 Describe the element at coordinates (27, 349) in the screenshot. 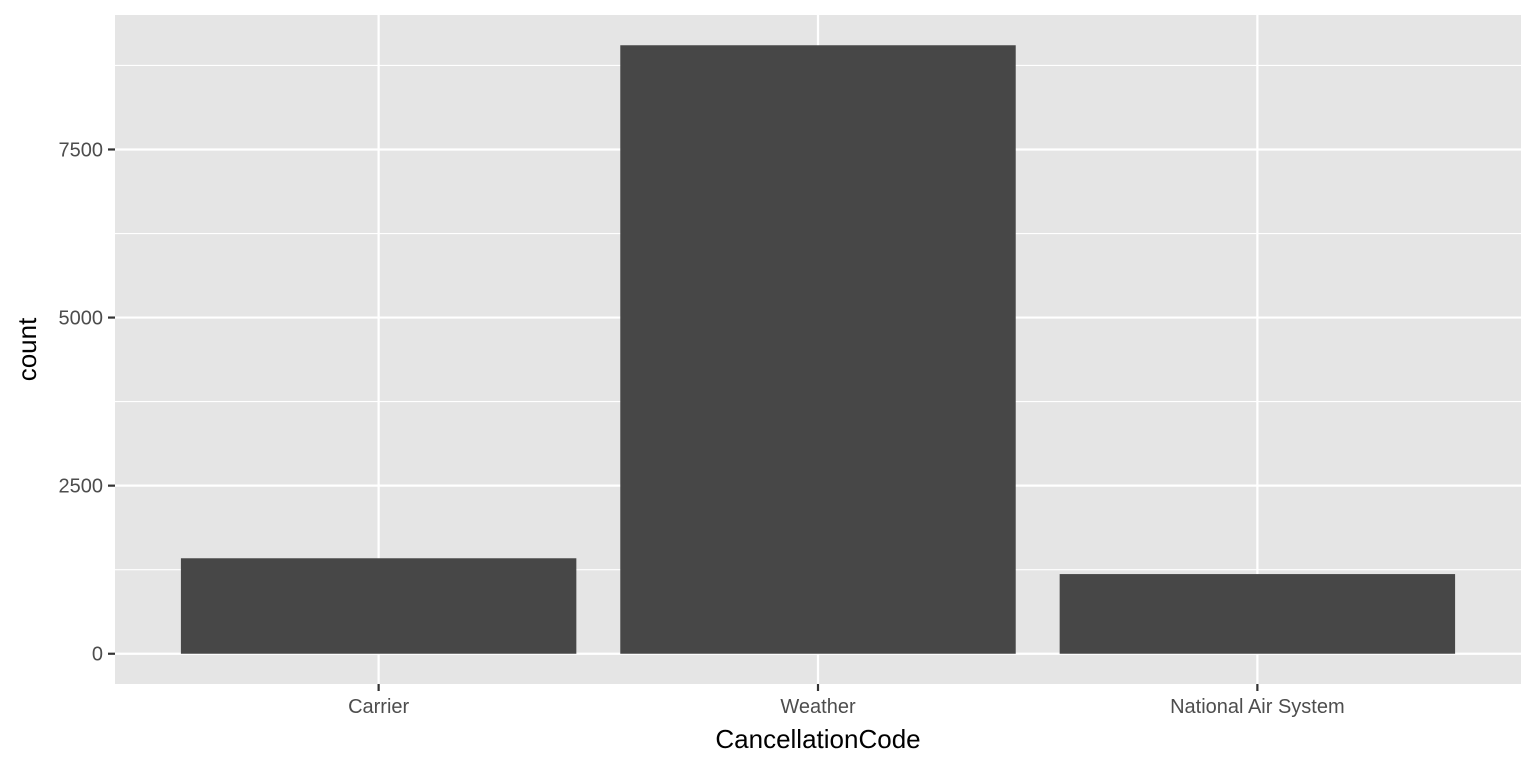

I see `y-axis-title: count` at that location.